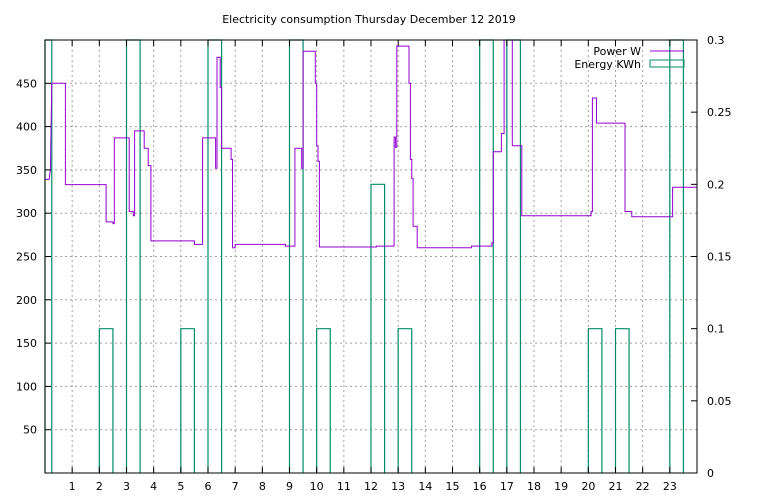 This screenshot has width=768, height=500. Describe the element at coordinates (716, 184) in the screenshot. I see `y-right-tick-label: 0.2` at that location.